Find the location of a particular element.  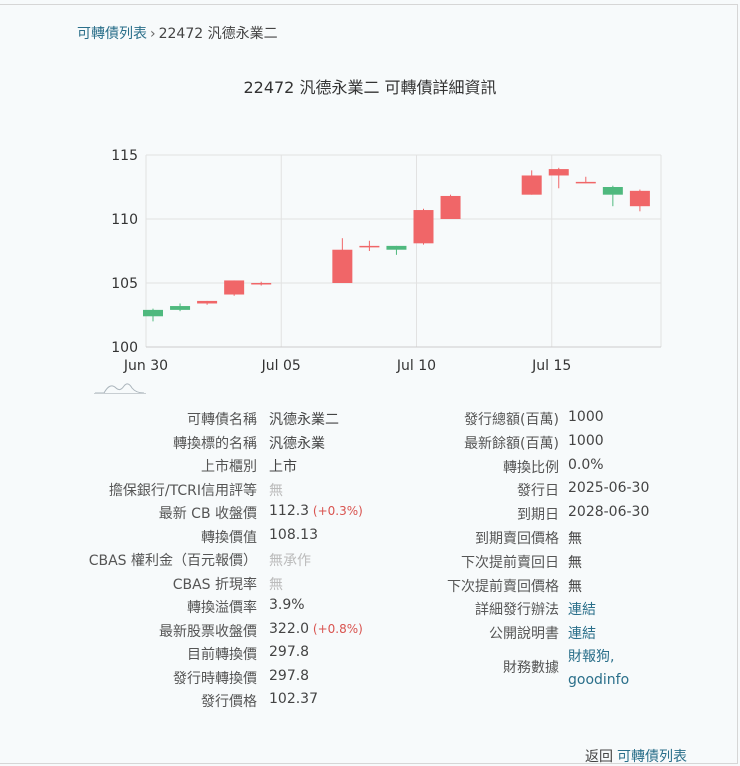

price-change: (+0.3%) is located at coordinates (336, 511).